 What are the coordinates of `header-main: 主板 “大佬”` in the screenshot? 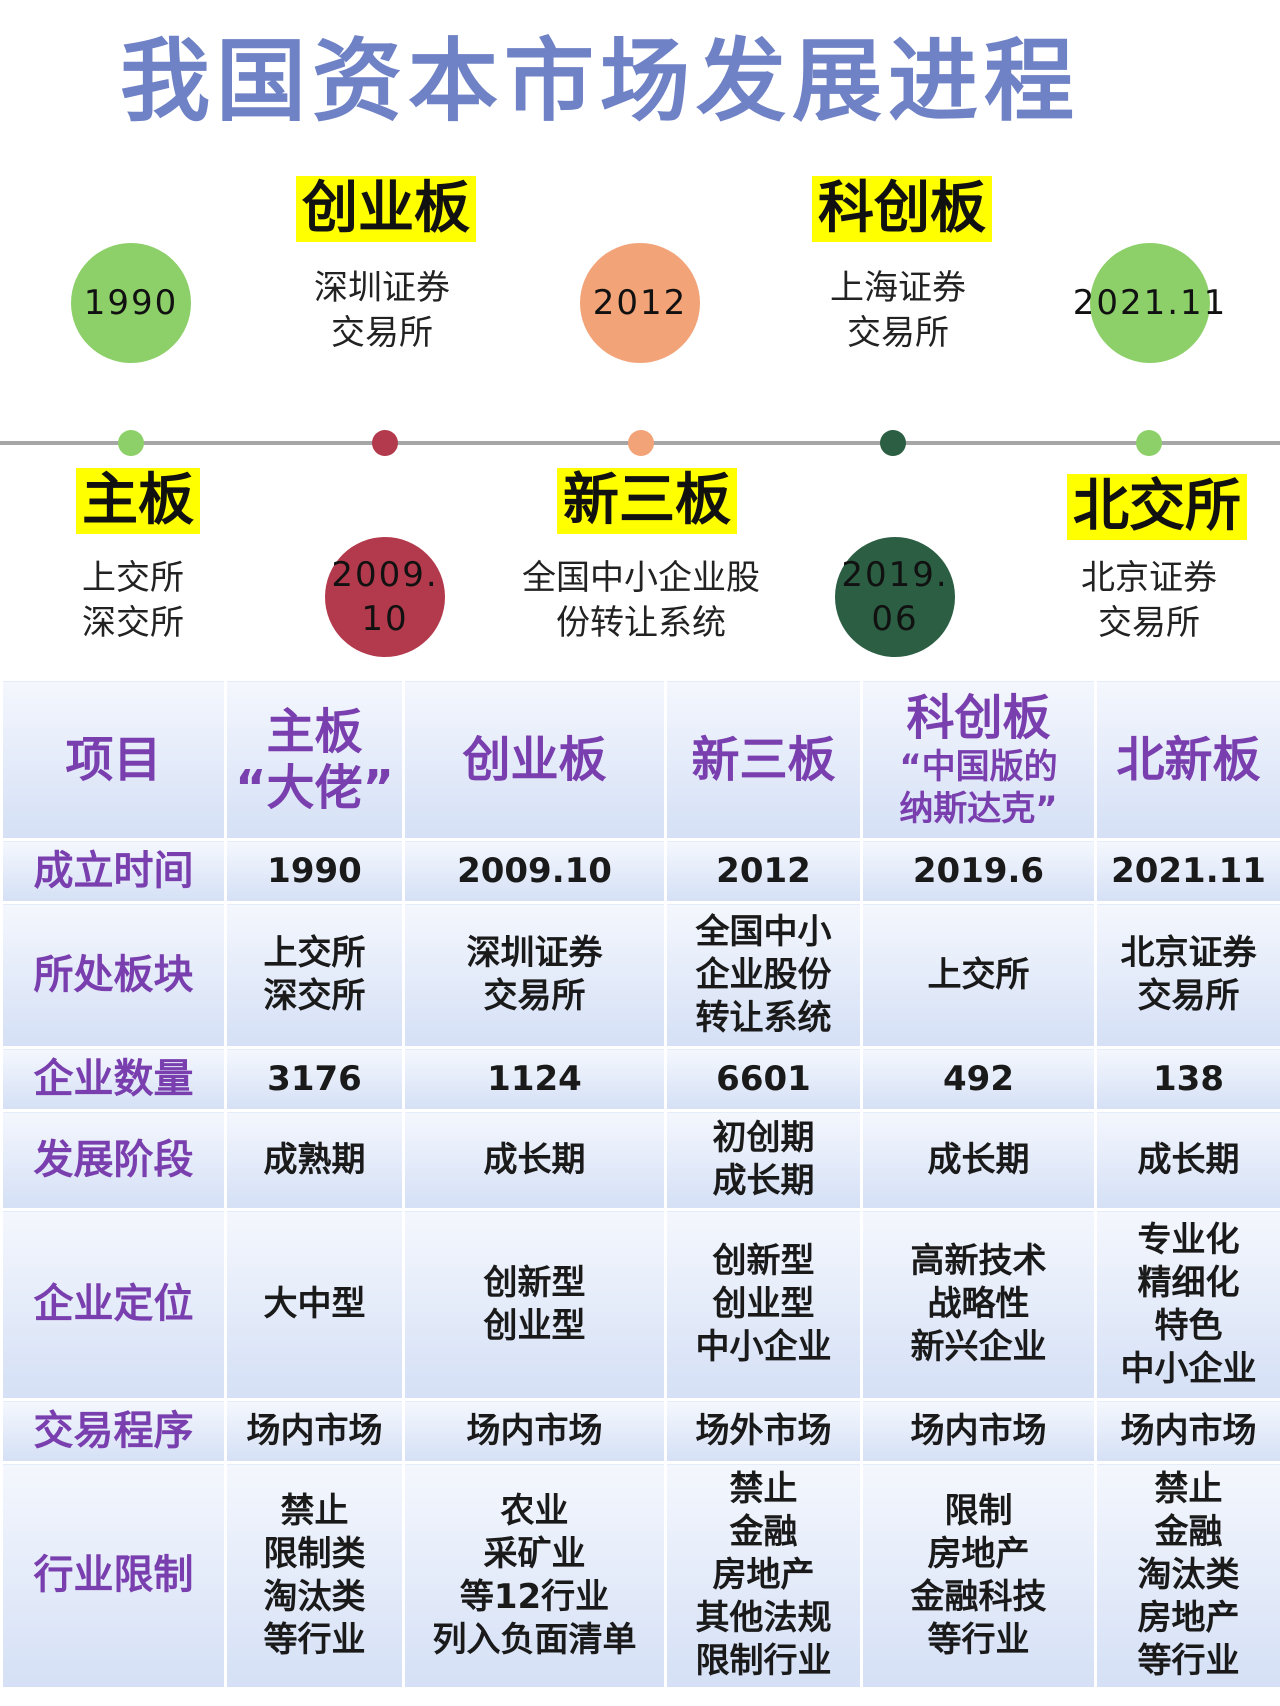 It's located at (314, 759).